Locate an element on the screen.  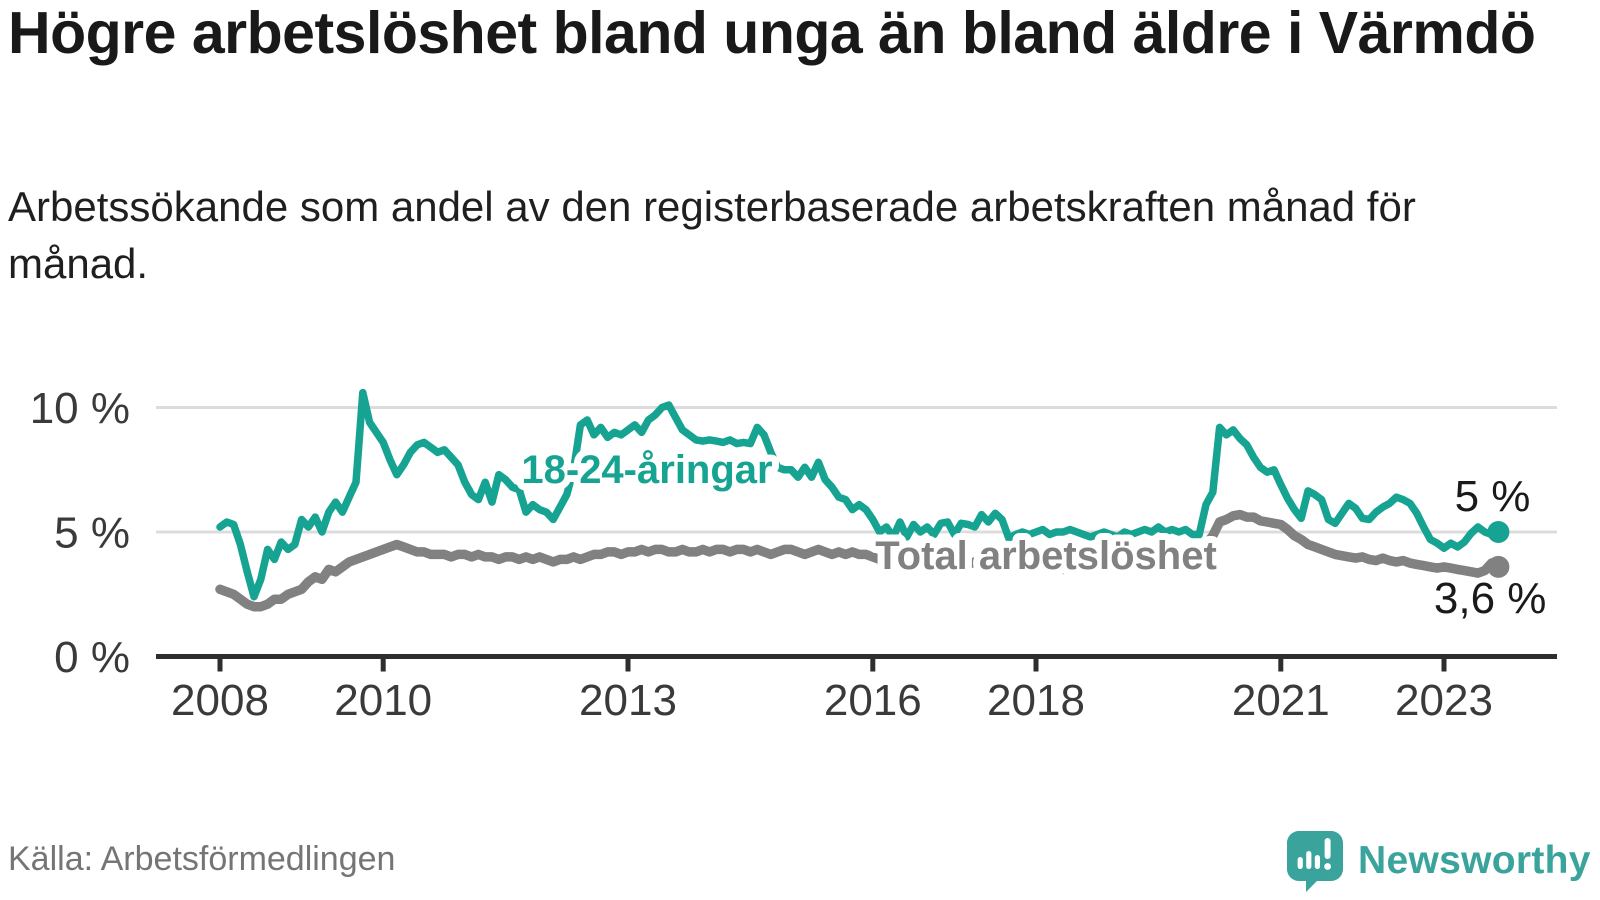
y-tick-label: 5 % is located at coordinates (92, 532).